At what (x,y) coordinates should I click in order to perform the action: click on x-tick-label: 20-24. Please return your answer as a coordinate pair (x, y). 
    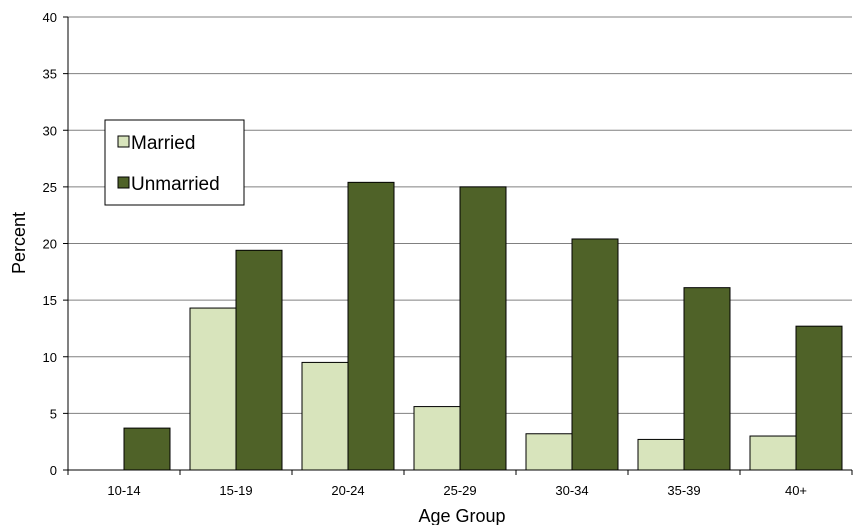
    Looking at the image, I should click on (347, 490).